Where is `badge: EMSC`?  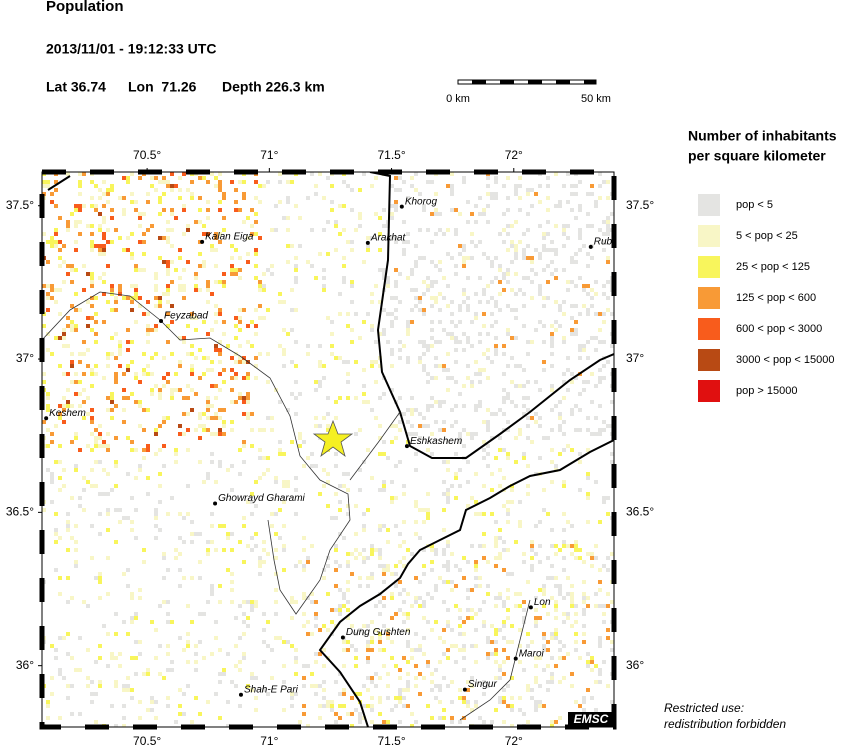
badge: EMSC is located at coordinates (591, 719).